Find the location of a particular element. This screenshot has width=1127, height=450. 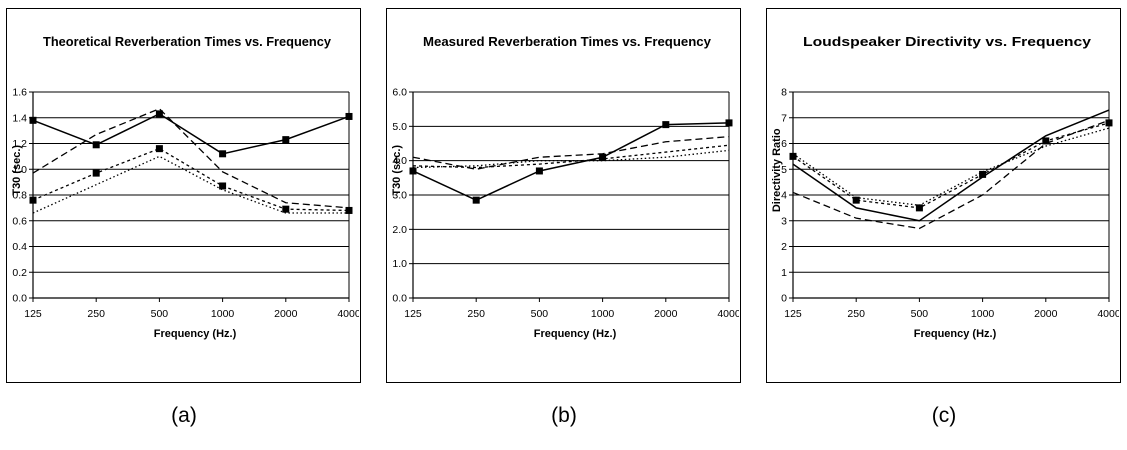

y-tick-label: 4 is located at coordinates (784, 196).